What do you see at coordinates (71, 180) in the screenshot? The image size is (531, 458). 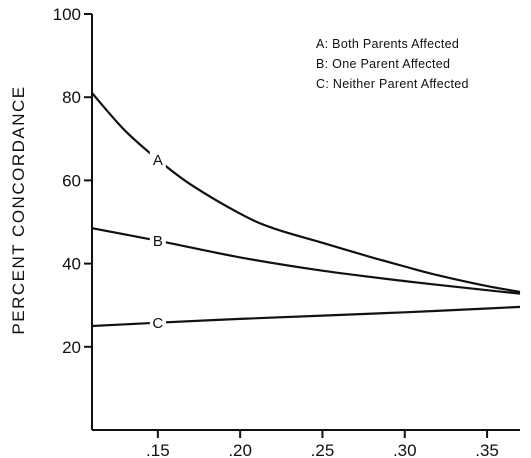 I see `y-tick-label: 60` at bounding box center [71, 180].